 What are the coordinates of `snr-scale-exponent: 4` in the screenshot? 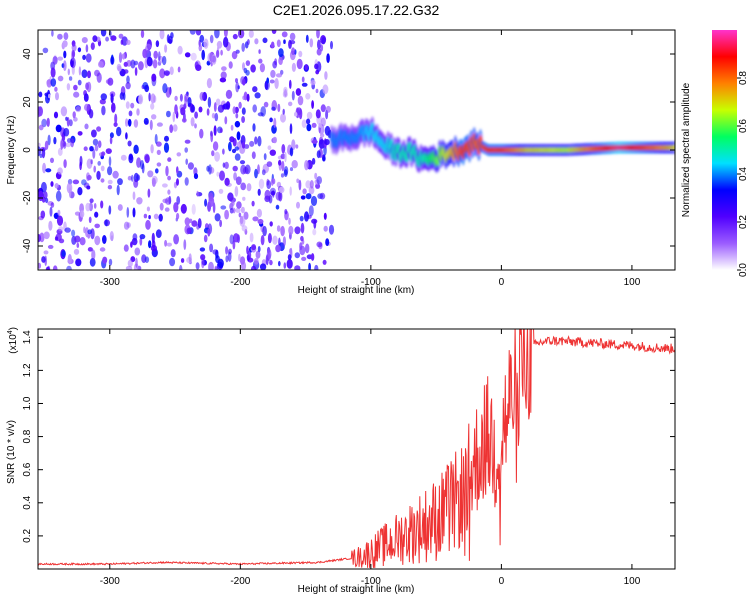 It's located at (10, 332).